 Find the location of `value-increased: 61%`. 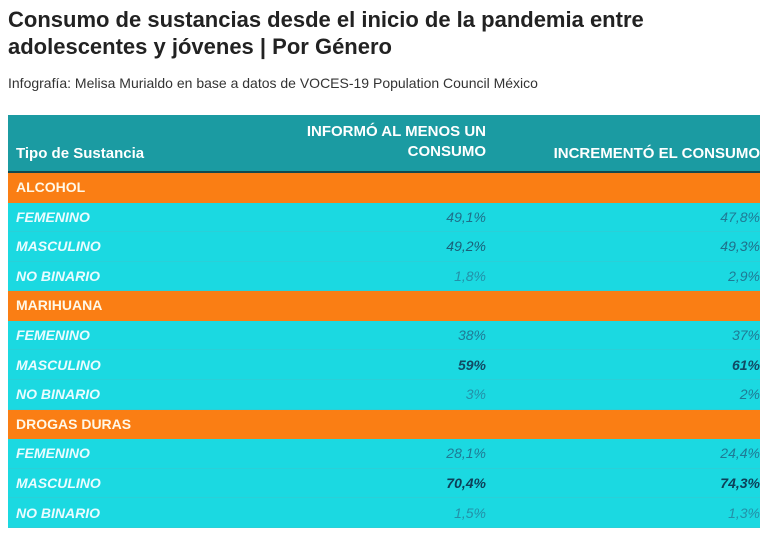

value-increased: 61% is located at coordinates (745, 364).